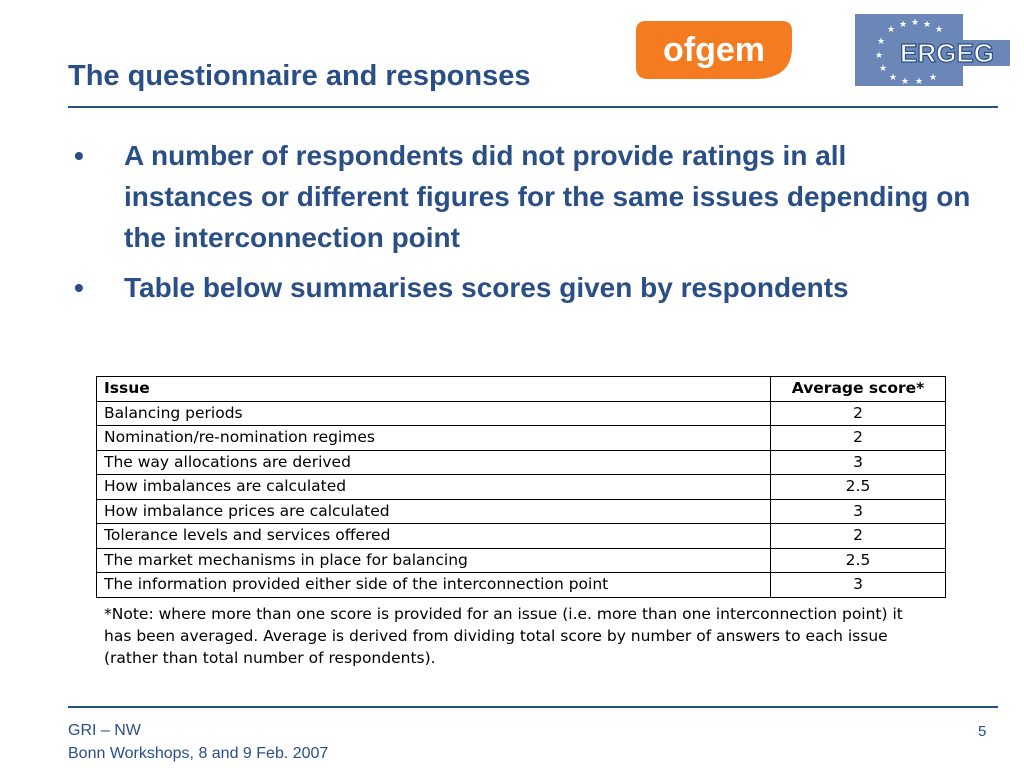 This screenshot has width=1024, height=768. I want to click on table-row: Balancing periods 2, so click(521, 413).